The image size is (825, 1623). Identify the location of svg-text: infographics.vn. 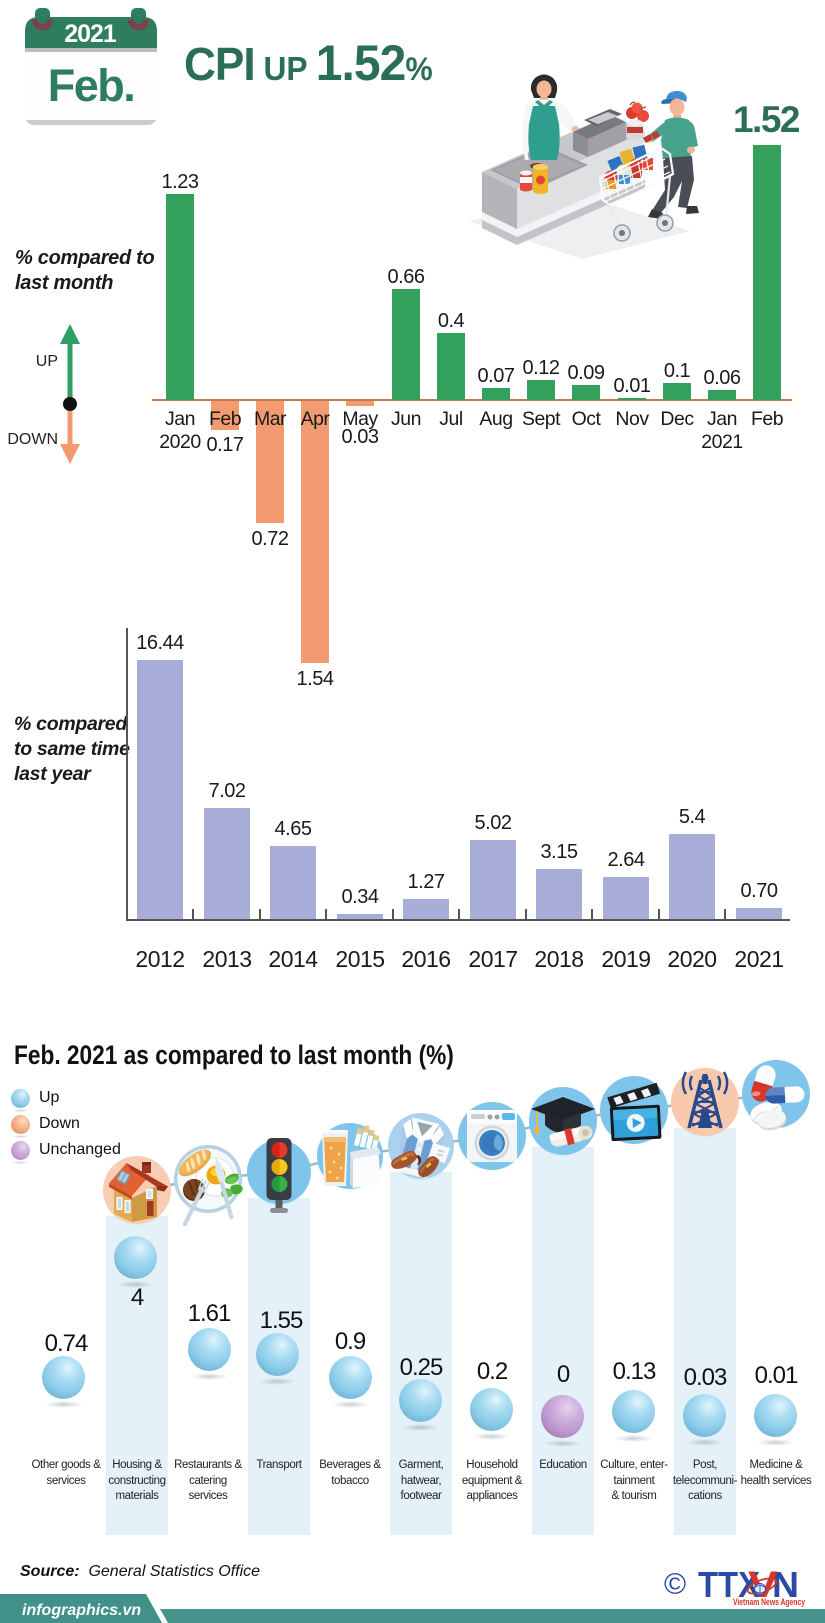
(81, 1610).